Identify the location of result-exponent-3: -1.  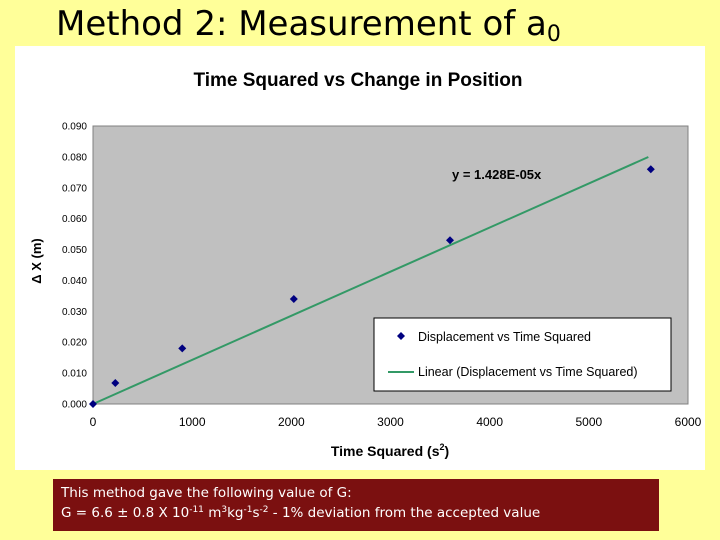
(248, 510).